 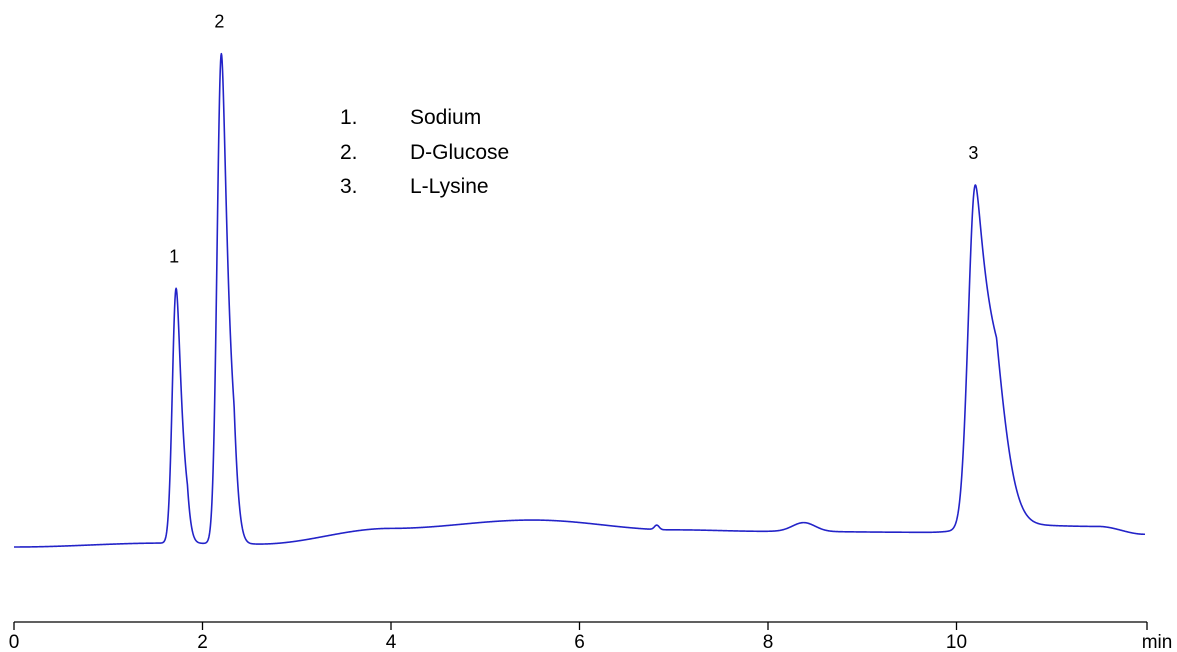 What do you see at coordinates (449, 186) in the screenshot?
I see `legend-name: L-Lysine` at bounding box center [449, 186].